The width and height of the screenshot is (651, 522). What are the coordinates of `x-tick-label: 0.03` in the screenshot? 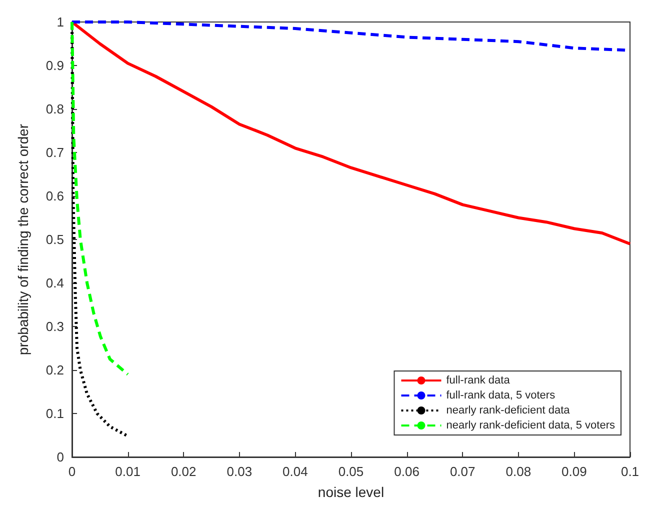 It's located at (239, 471).